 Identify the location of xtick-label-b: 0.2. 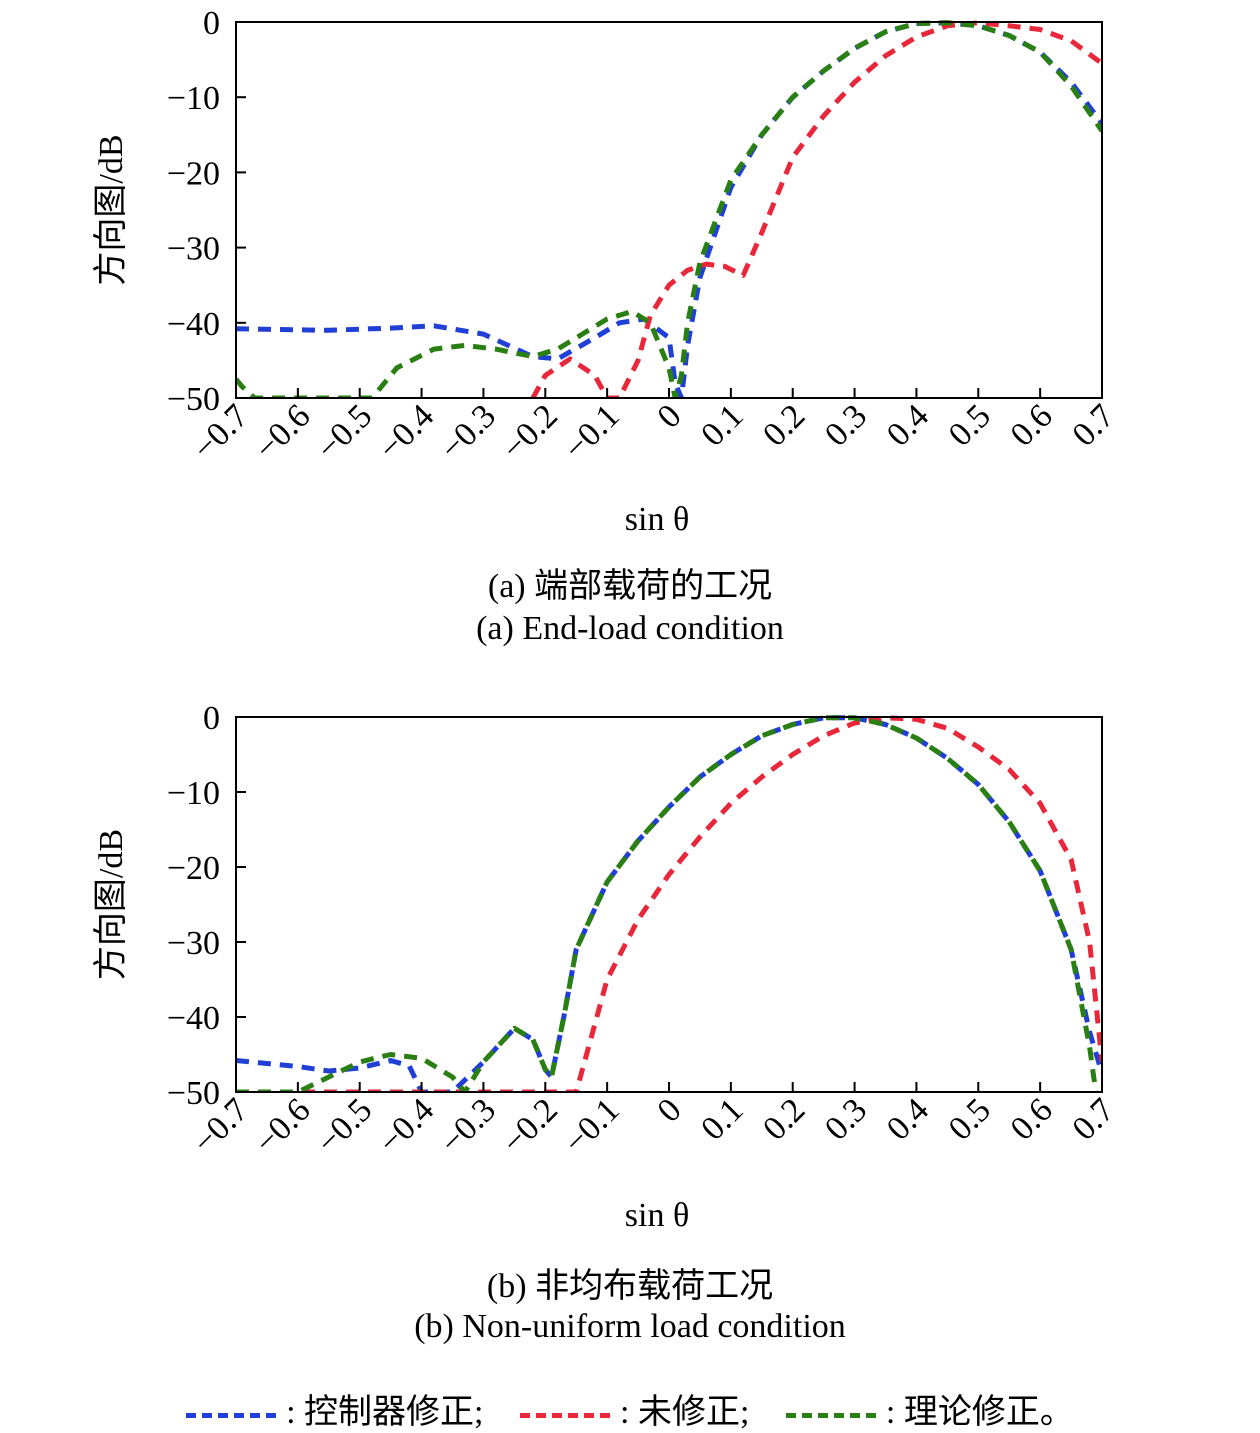
(784, 1119).